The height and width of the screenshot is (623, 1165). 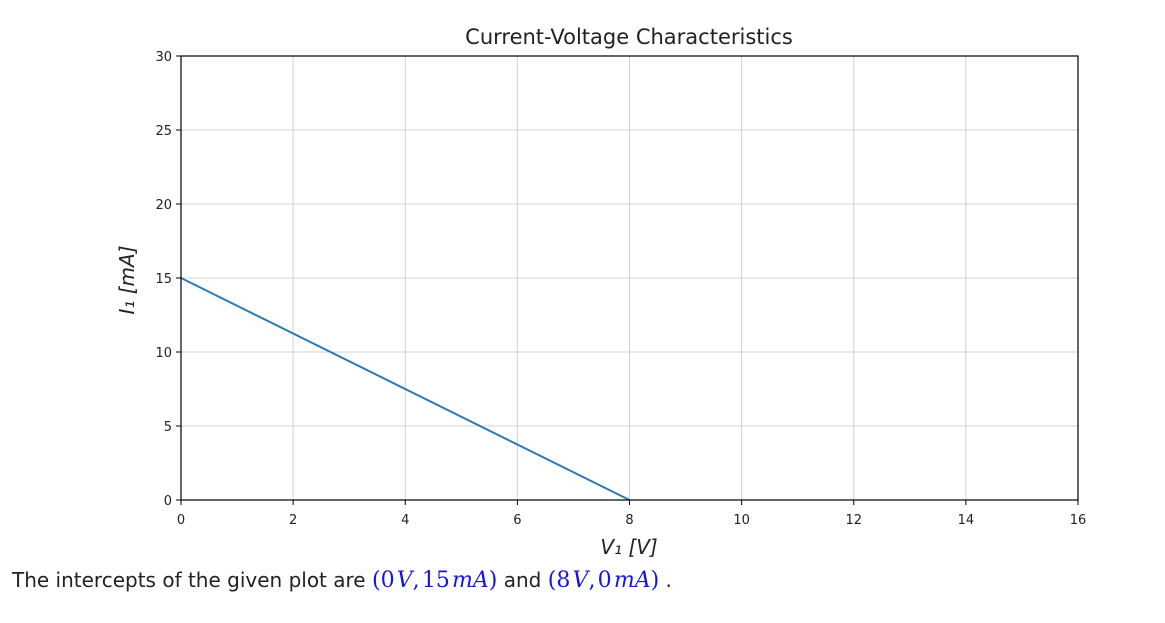 What do you see at coordinates (470, 580) in the screenshot?
I see `point1-current-unit: mA` at bounding box center [470, 580].